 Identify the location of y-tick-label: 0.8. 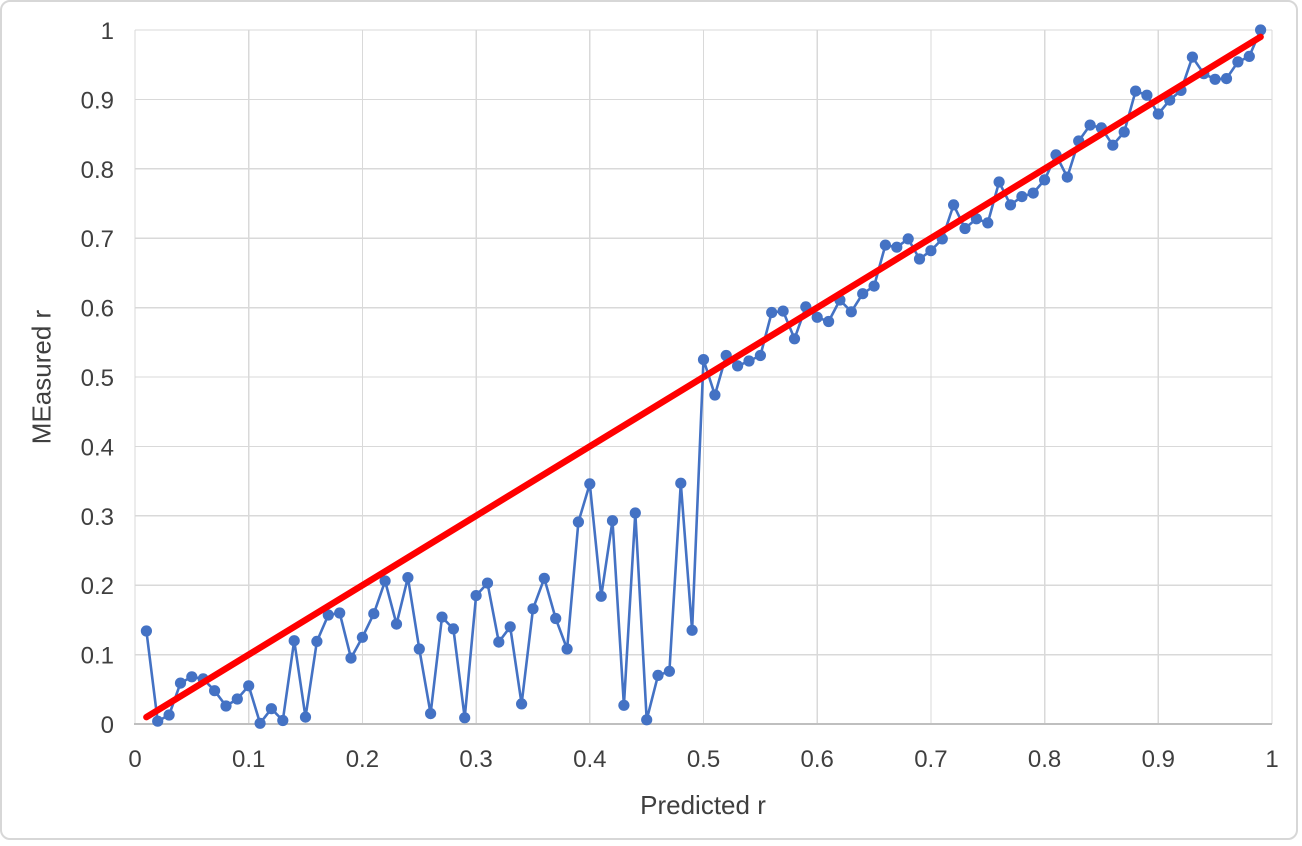
(97, 170).